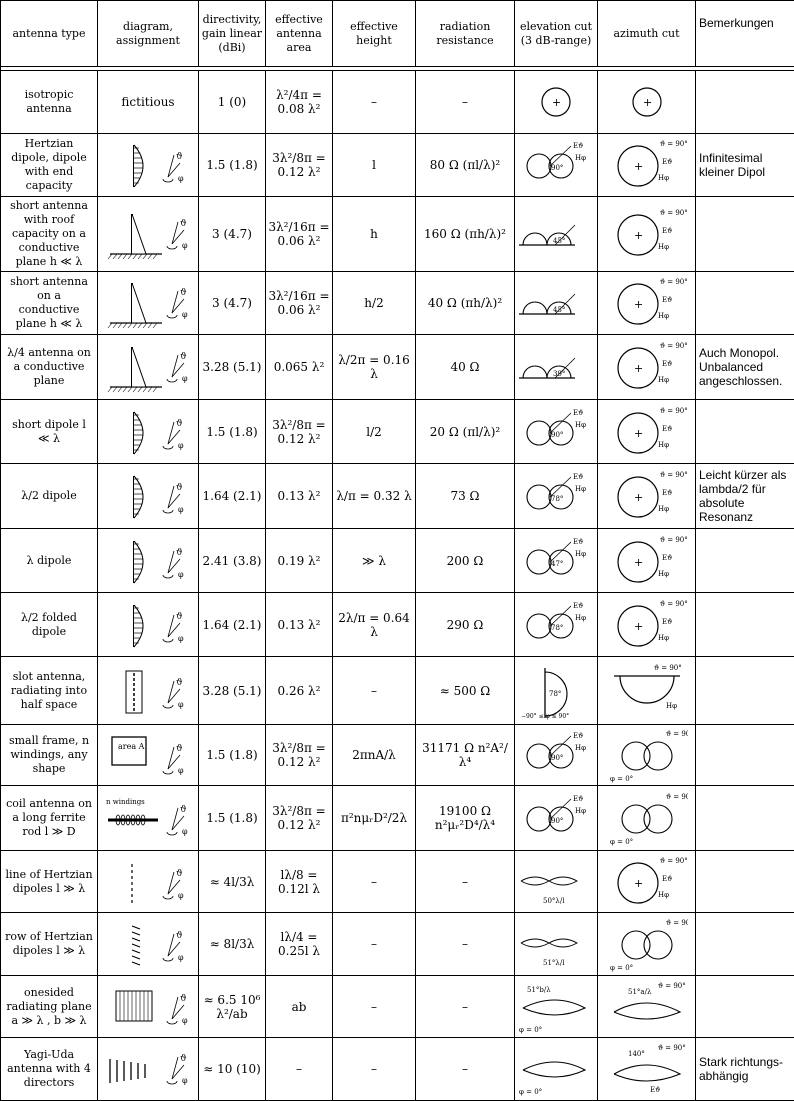 The width and height of the screenshot is (794, 1101). I want to click on effective-area-cell: lλ/4 = 0.25l λ, so click(299, 944).